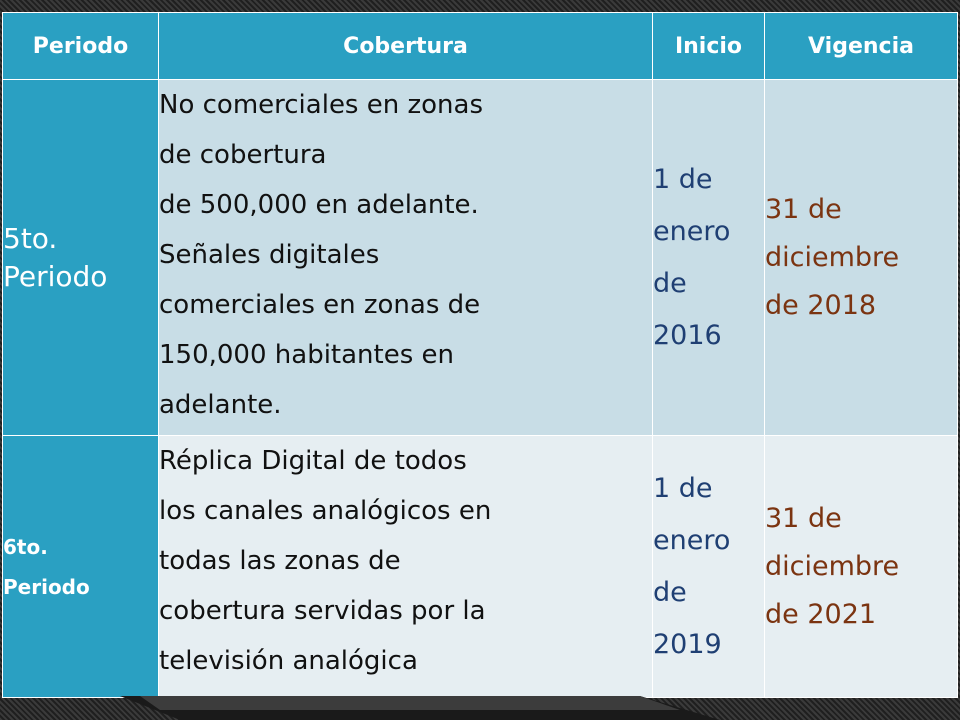 This screenshot has height=720, width=960. What do you see at coordinates (269, 255) in the screenshot?
I see `cobertura-text: Señales digitales` at bounding box center [269, 255].